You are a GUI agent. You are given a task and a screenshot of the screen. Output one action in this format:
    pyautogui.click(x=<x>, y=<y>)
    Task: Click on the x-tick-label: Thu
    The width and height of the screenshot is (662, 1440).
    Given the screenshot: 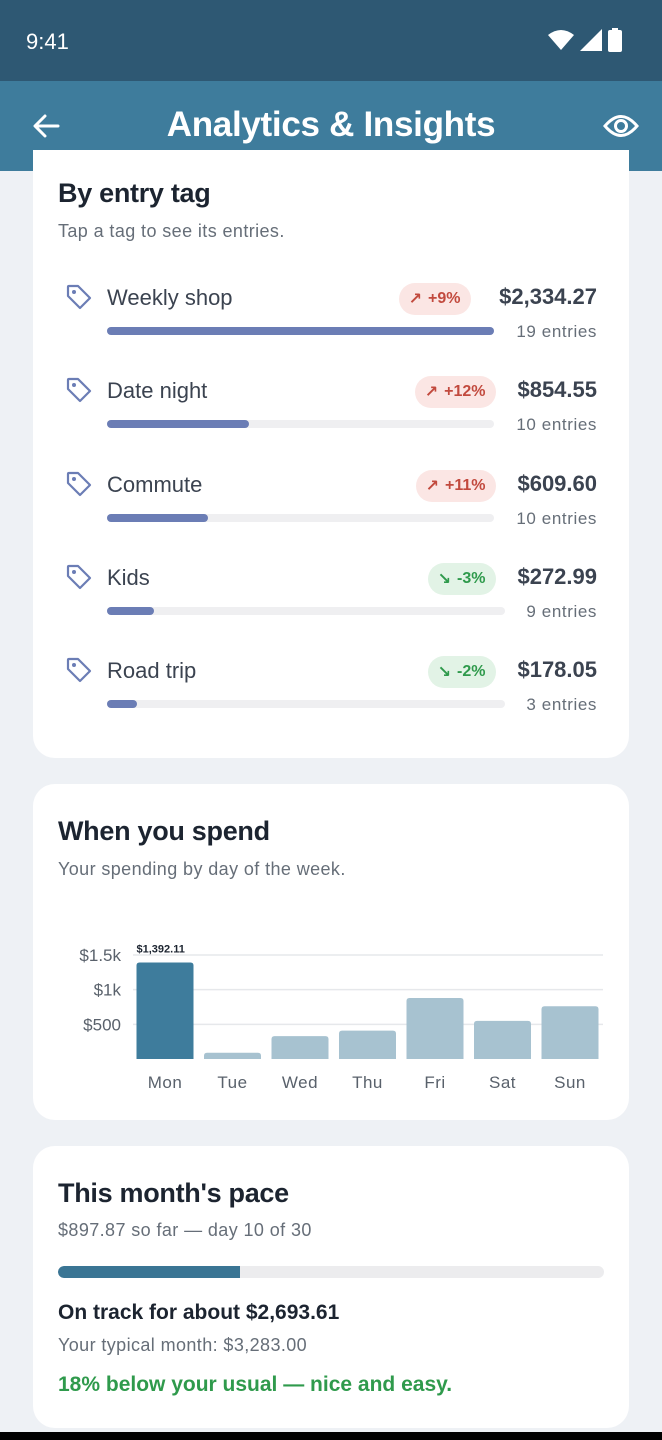 What is the action you would take?
    pyautogui.click(x=367, y=1082)
    